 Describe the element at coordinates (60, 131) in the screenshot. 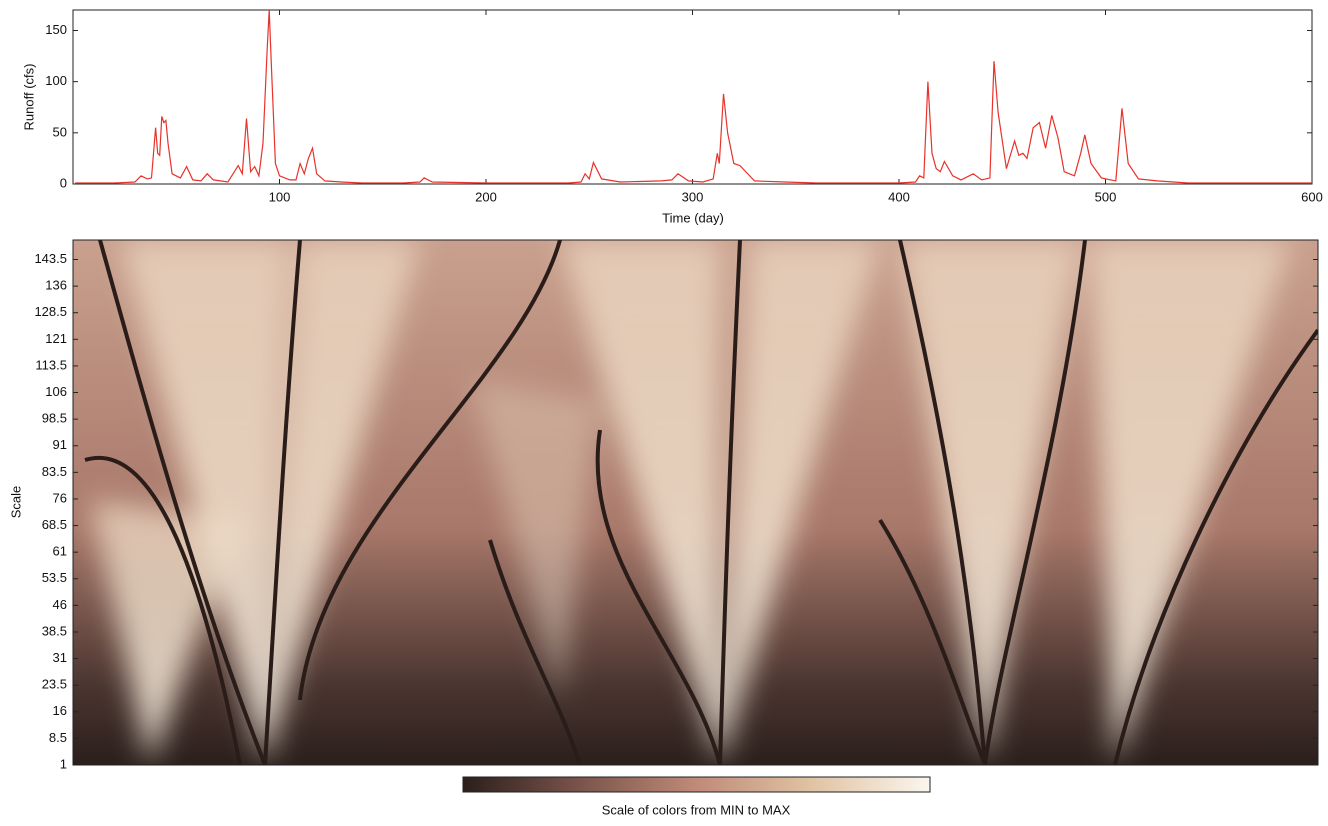

I see `y-tick-label: 50` at that location.